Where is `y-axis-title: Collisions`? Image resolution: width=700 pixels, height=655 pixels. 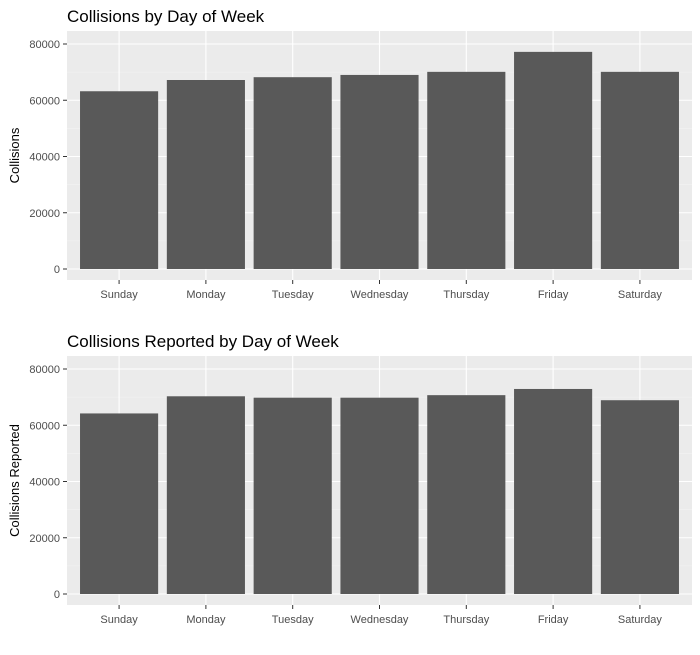
y-axis-title: Collisions is located at coordinates (14, 155).